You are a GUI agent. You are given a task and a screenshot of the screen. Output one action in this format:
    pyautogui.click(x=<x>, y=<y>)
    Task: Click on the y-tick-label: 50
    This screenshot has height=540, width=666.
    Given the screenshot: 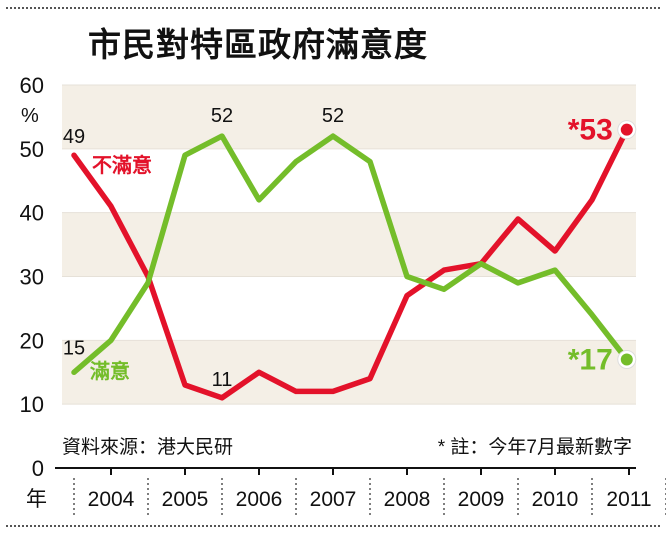 What is the action you would take?
    pyautogui.click(x=32, y=149)
    